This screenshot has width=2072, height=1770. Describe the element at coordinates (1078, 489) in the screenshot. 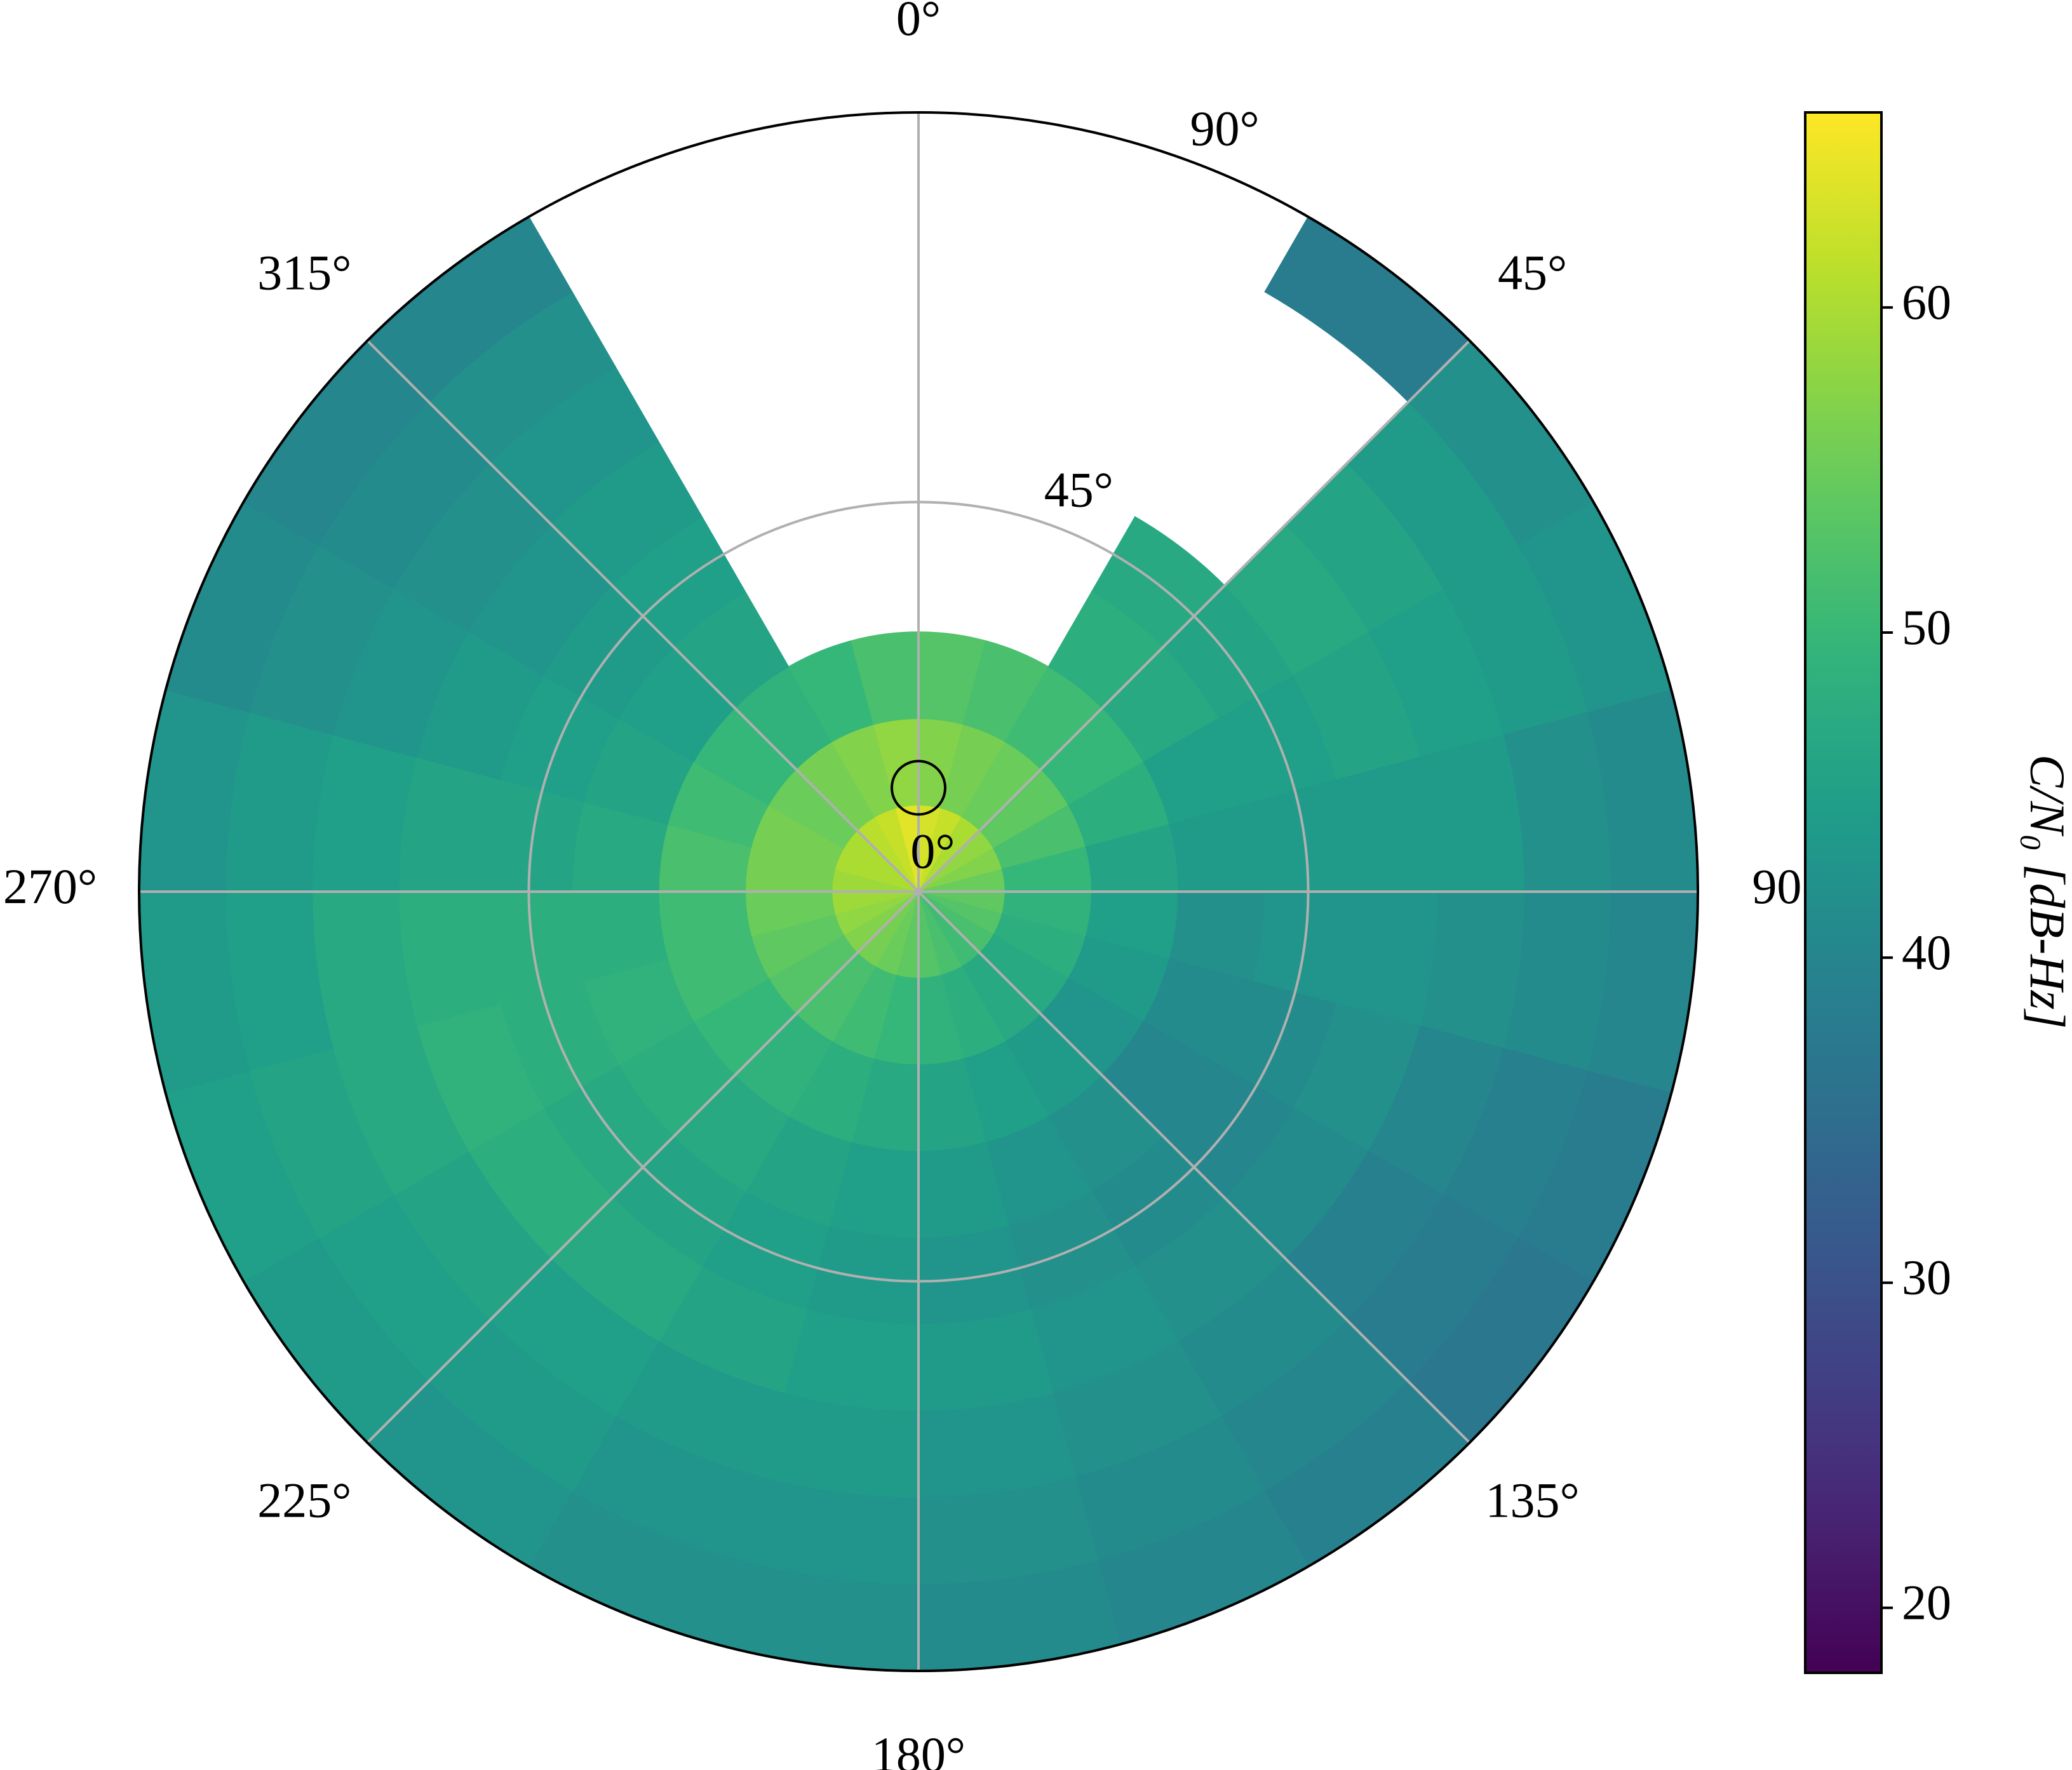

I see `r-tick-label: 45°` at that location.